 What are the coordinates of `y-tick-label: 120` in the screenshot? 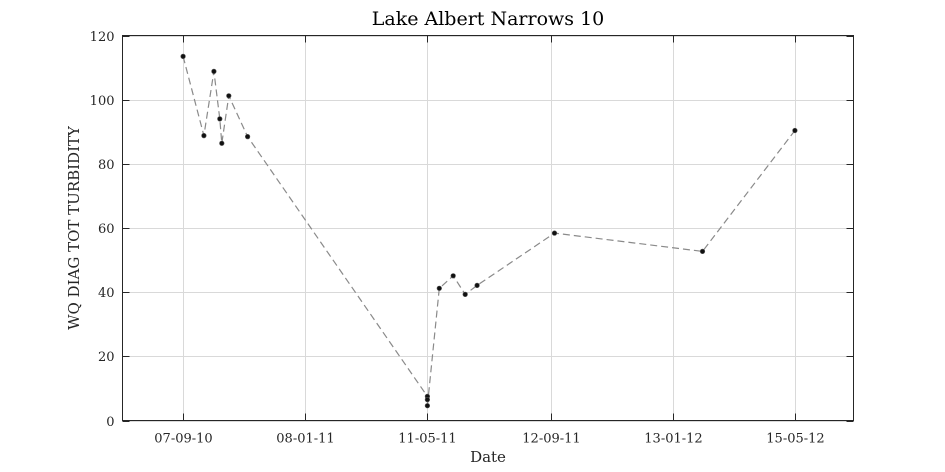 It's located at (102, 37).